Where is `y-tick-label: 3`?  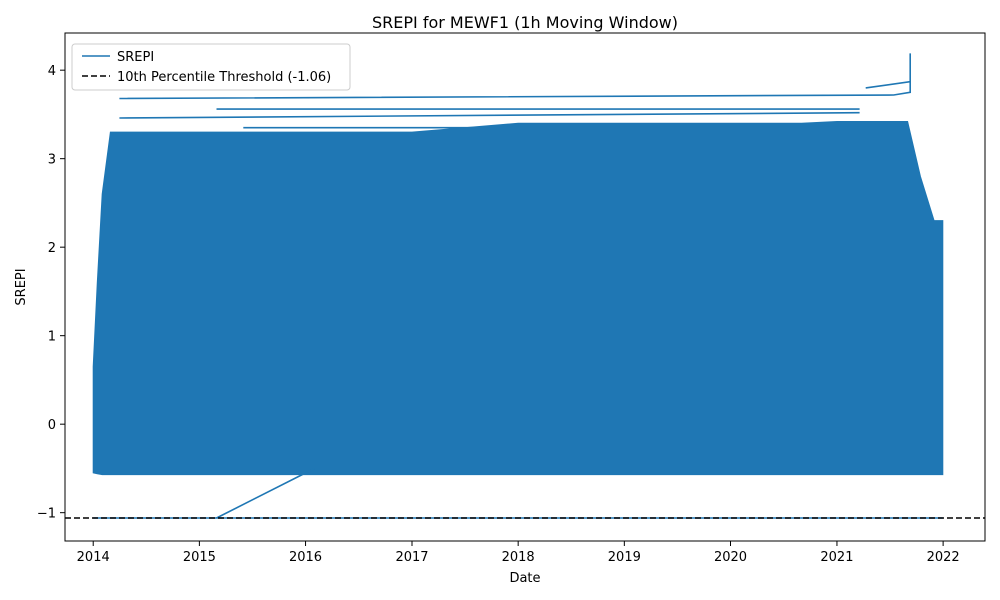
y-tick-label: 3 is located at coordinates (52, 160).